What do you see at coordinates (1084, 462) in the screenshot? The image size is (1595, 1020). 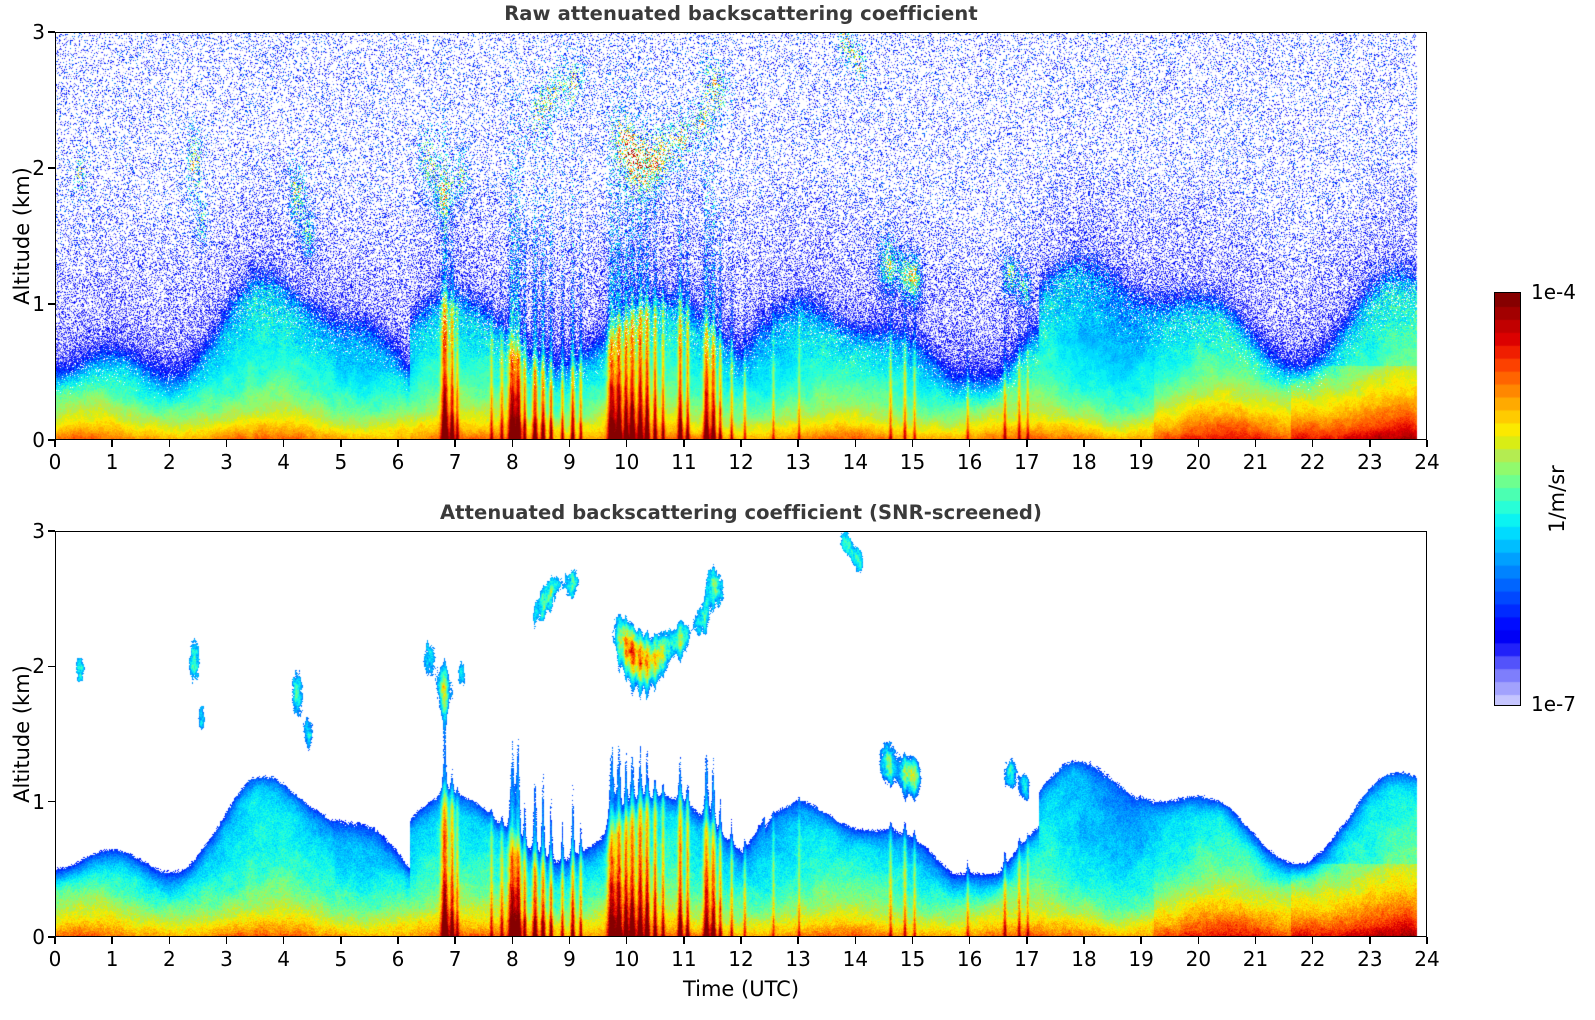 I see `x-tick-label: 18` at bounding box center [1084, 462].